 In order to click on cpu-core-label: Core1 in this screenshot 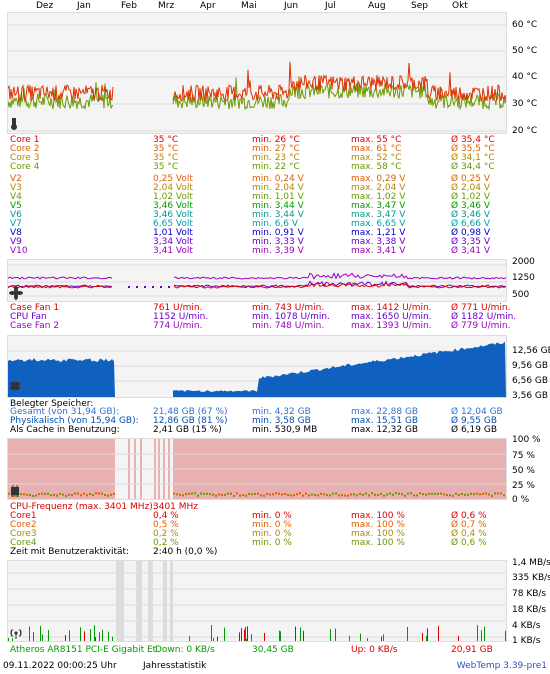, I will do `click(23, 516)`.